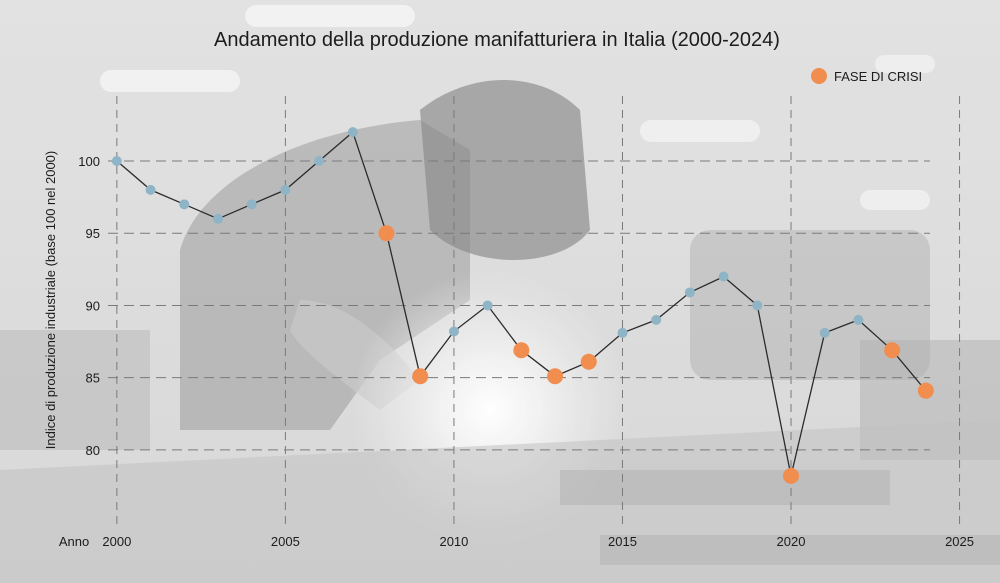 The height and width of the screenshot is (583, 1000). Describe the element at coordinates (689, 292) in the screenshot. I see `data-point-2017` at that location.